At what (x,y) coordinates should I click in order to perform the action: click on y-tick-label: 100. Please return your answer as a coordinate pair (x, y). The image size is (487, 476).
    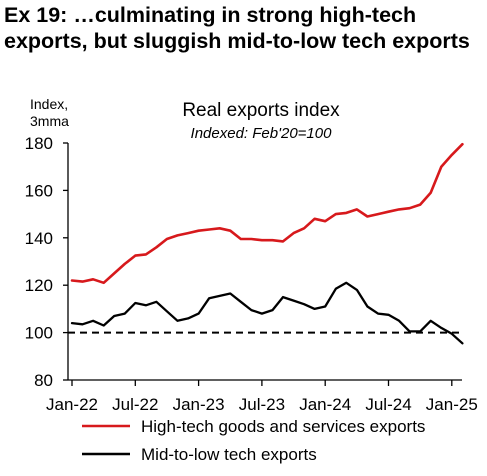
    Looking at the image, I should click on (39, 333).